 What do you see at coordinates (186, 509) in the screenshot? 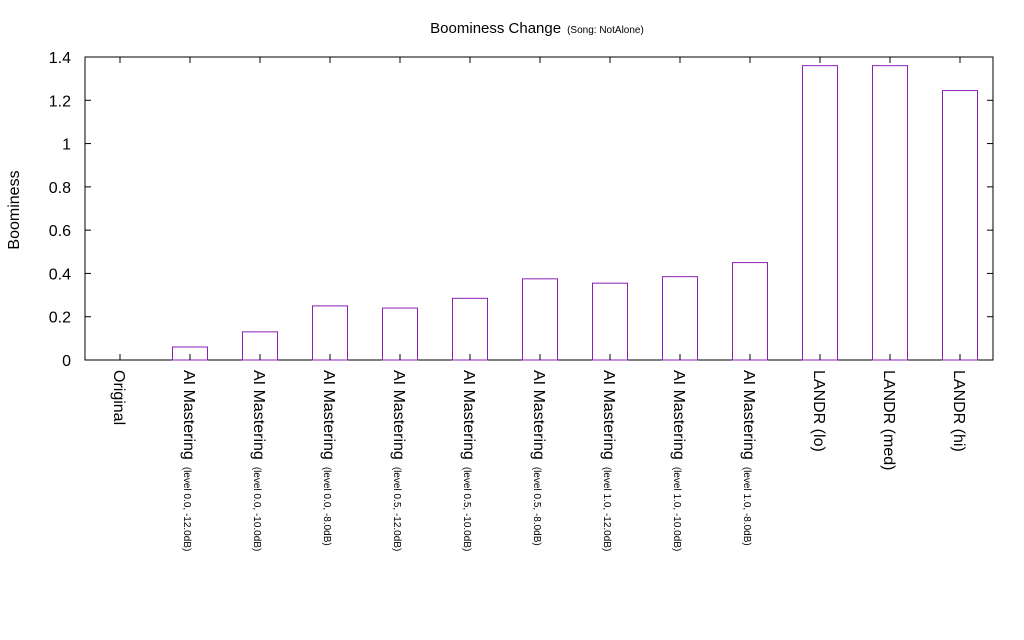
I see `x-tick-label-sub: (level 0.0, -12.0dB)` at bounding box center [186, 509].